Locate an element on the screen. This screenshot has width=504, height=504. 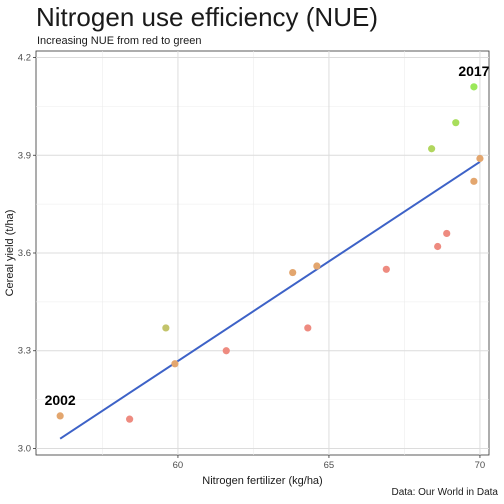
chart-subtitle: Increasing NUE from red to green is located at coordinates (119, 41).